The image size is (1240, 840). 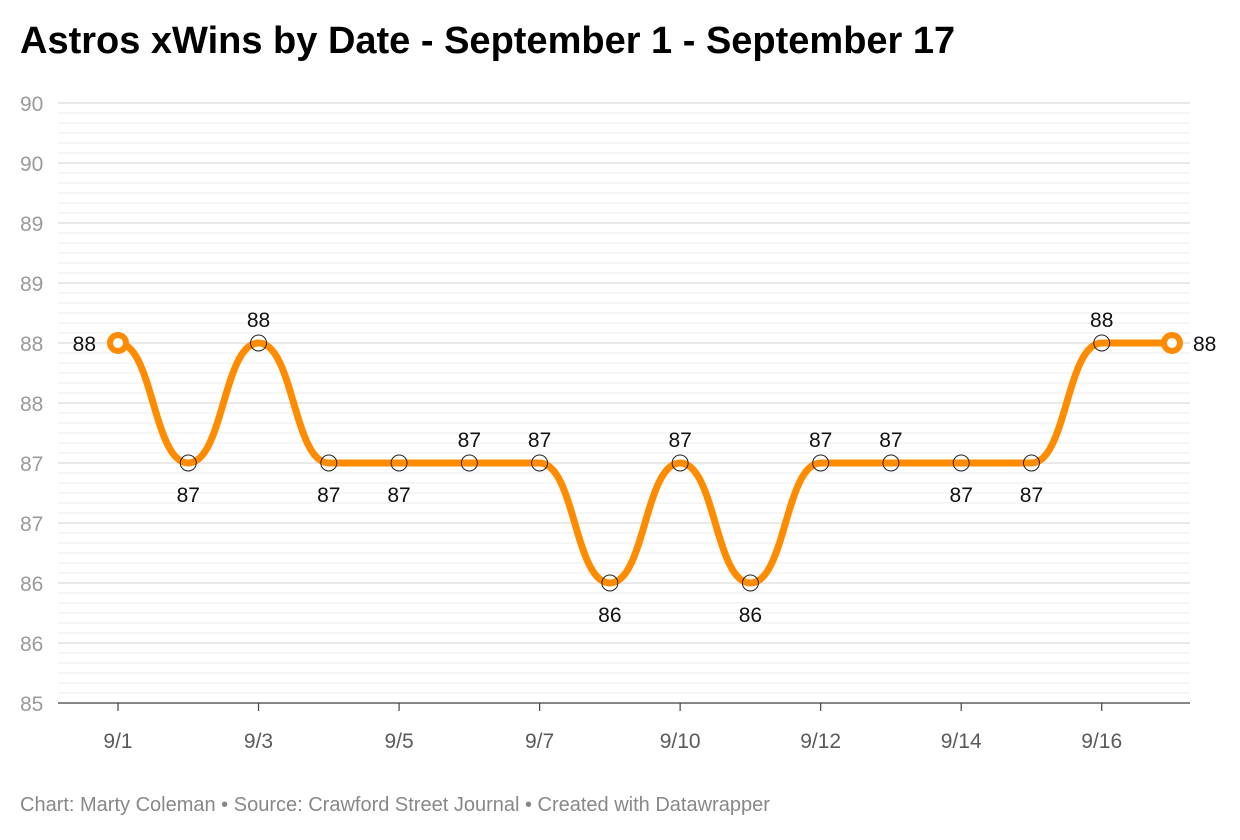 I want to click on x-tick-label: 9/14, so click(x=961, y=741).